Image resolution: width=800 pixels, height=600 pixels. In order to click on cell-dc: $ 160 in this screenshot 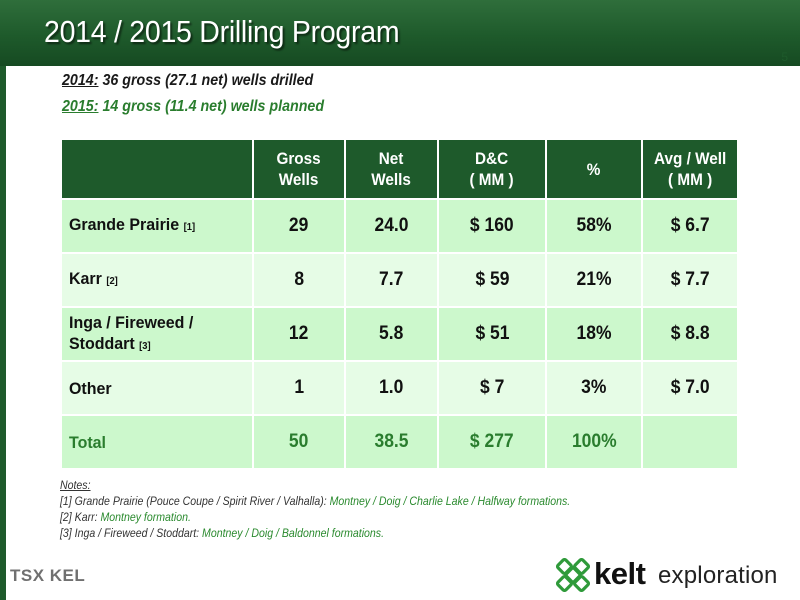, I will do `click(492, 226)`.